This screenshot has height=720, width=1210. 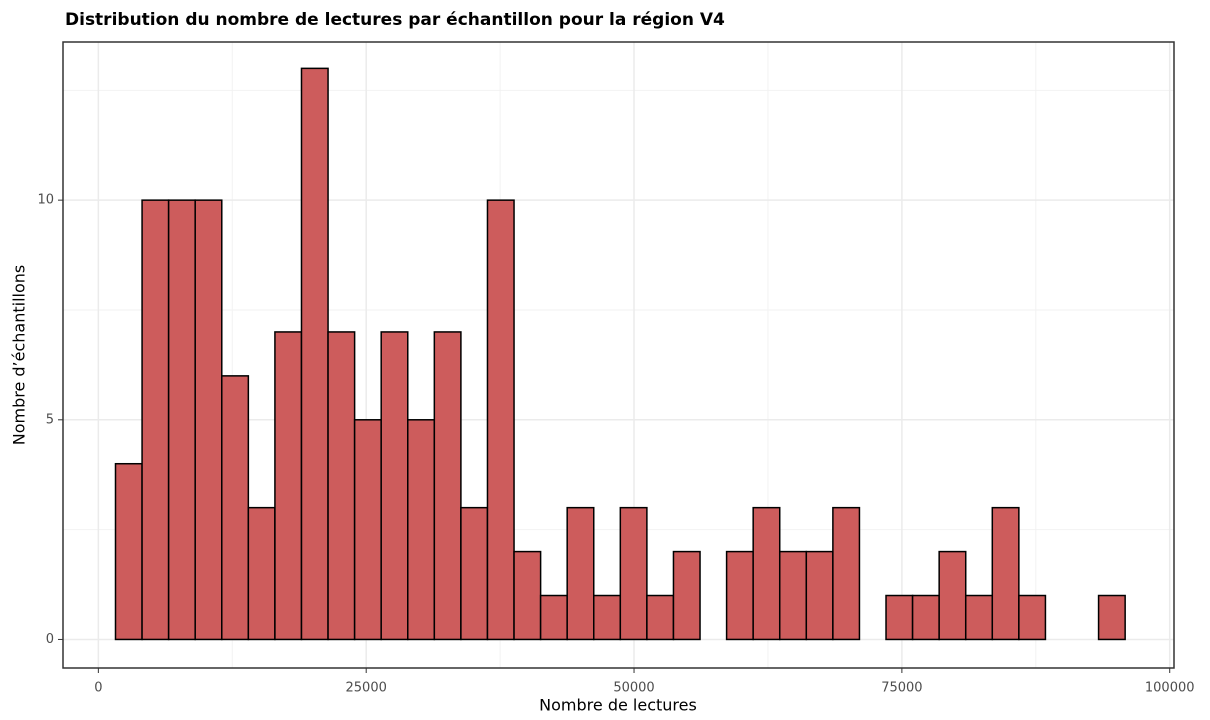 I want to click on y-tick-label: 0, so click(x=50, y=639).